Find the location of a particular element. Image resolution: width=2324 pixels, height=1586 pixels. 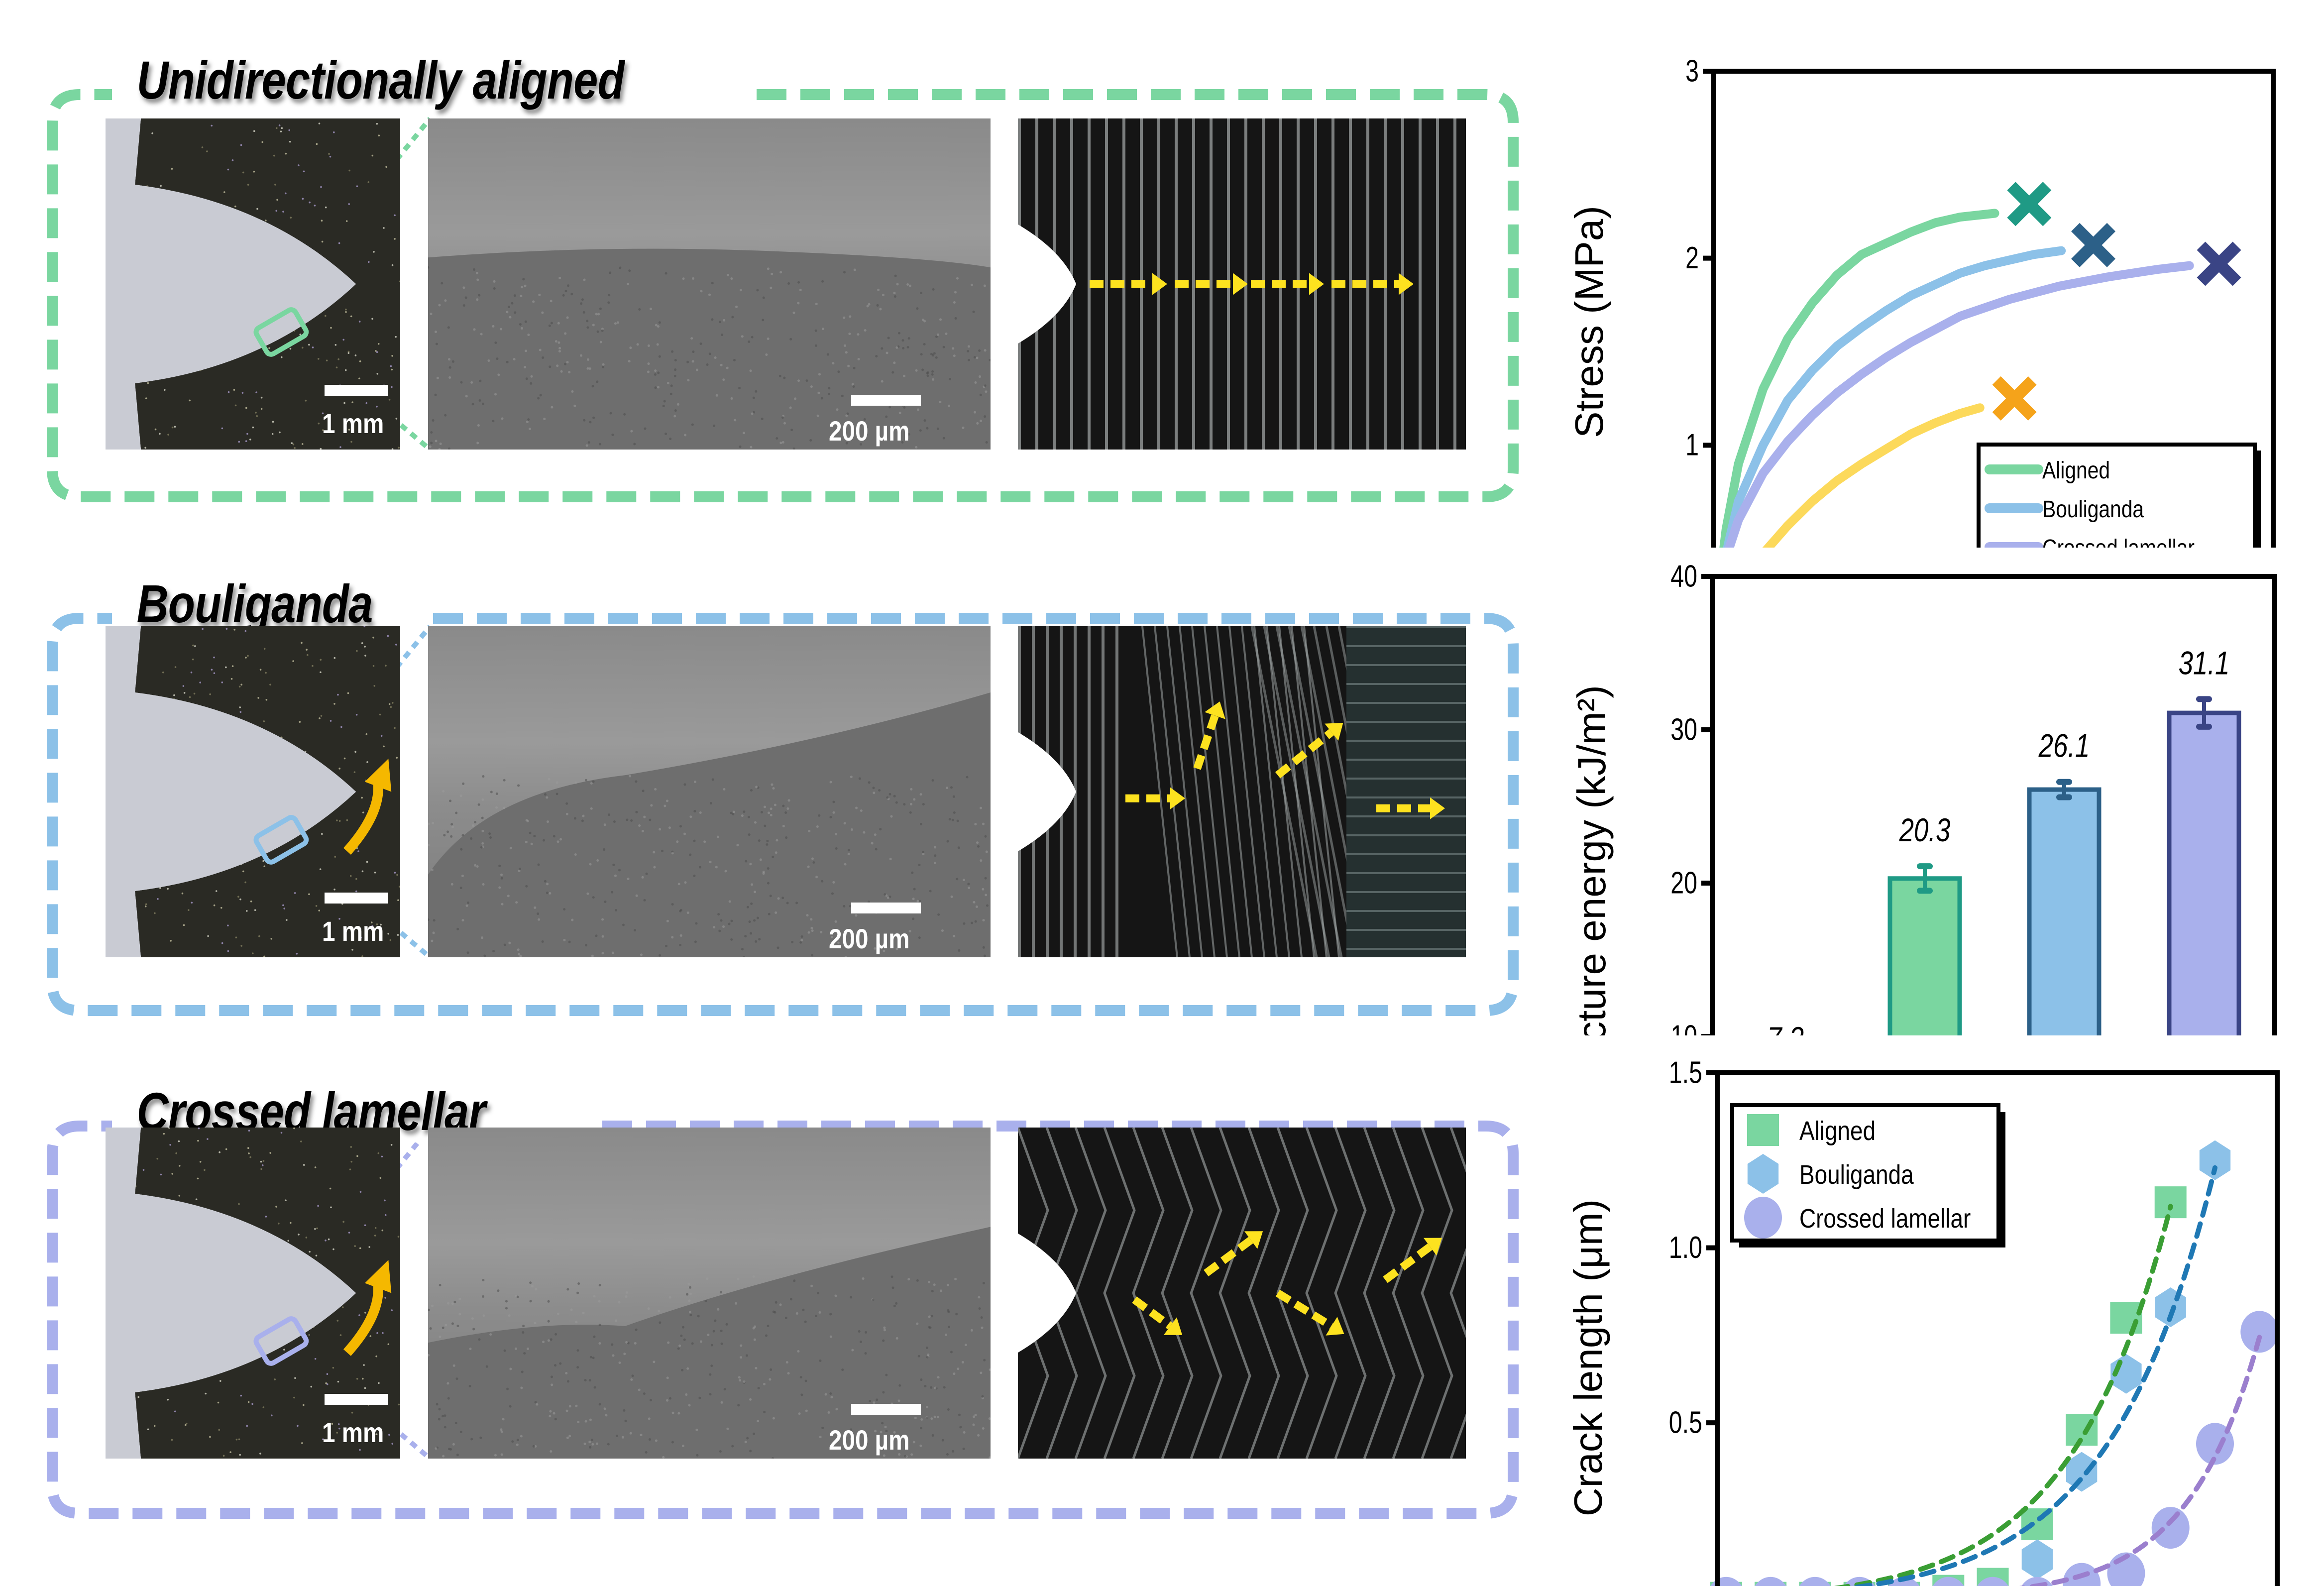

optical-micrograph is located at coordinates (253, 1293).